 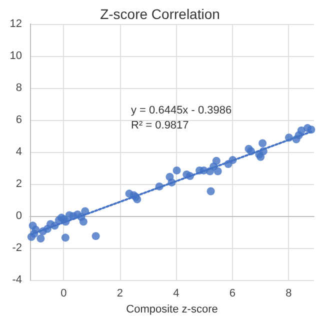 I want to click on y-tick-label: 0, so click(x=19, y=216).